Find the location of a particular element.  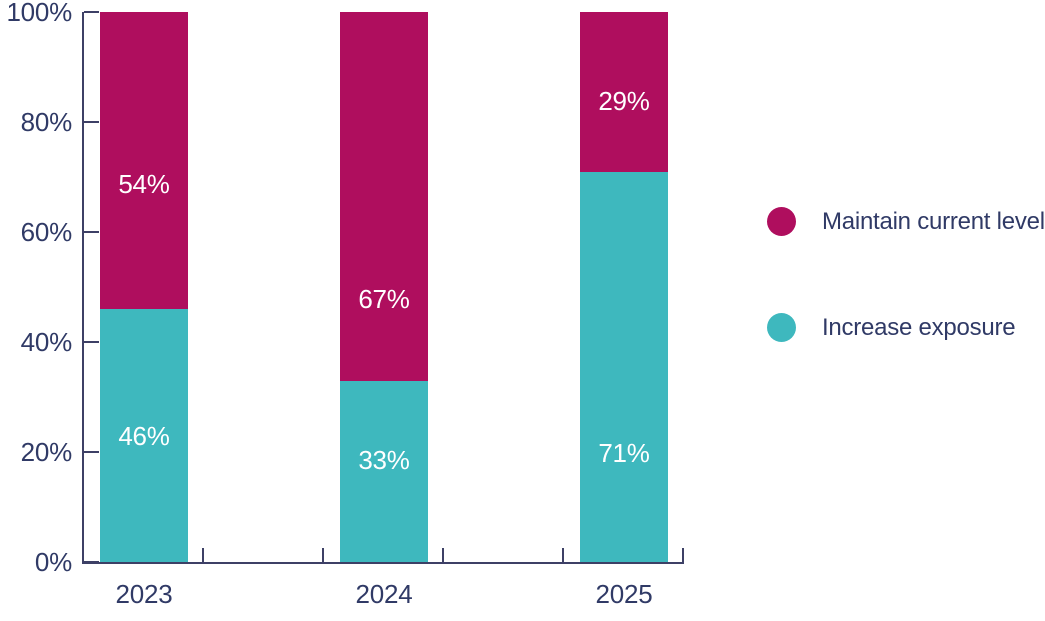

bar-2023: 54% 46% is located at coordinates (144, 287).